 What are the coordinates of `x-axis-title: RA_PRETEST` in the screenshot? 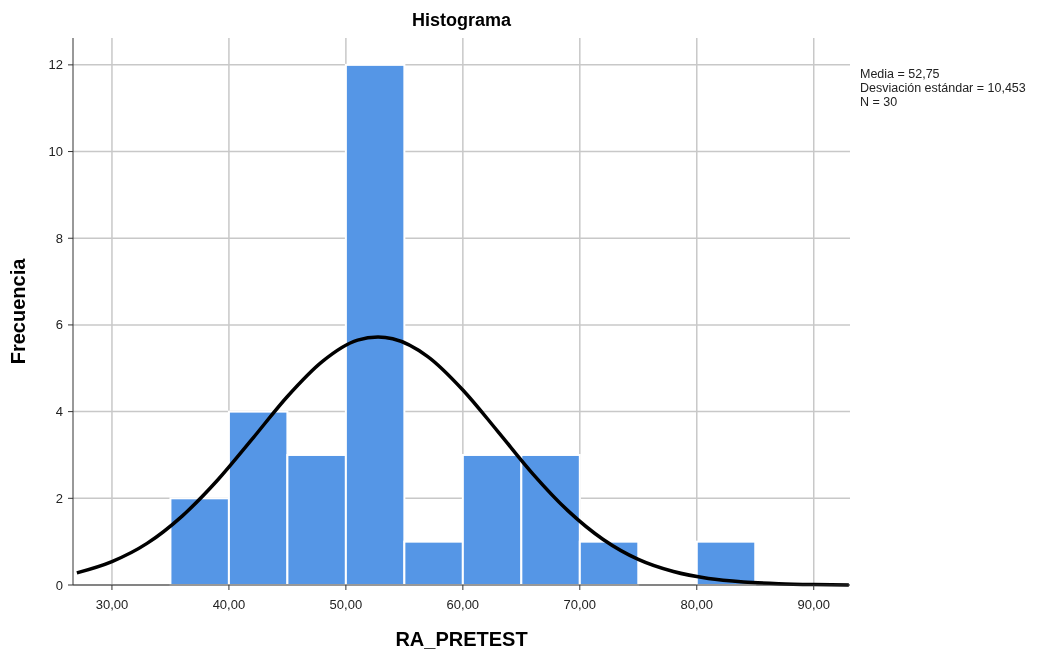 It's located at (461, 639).